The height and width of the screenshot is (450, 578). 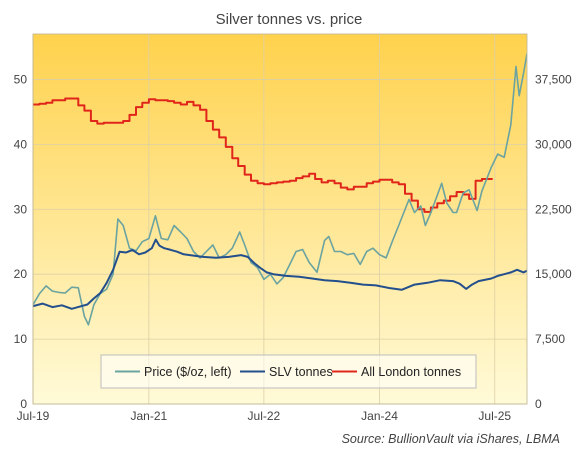 I want to click on left-tick-label: 30, so click(x=21, y=209).